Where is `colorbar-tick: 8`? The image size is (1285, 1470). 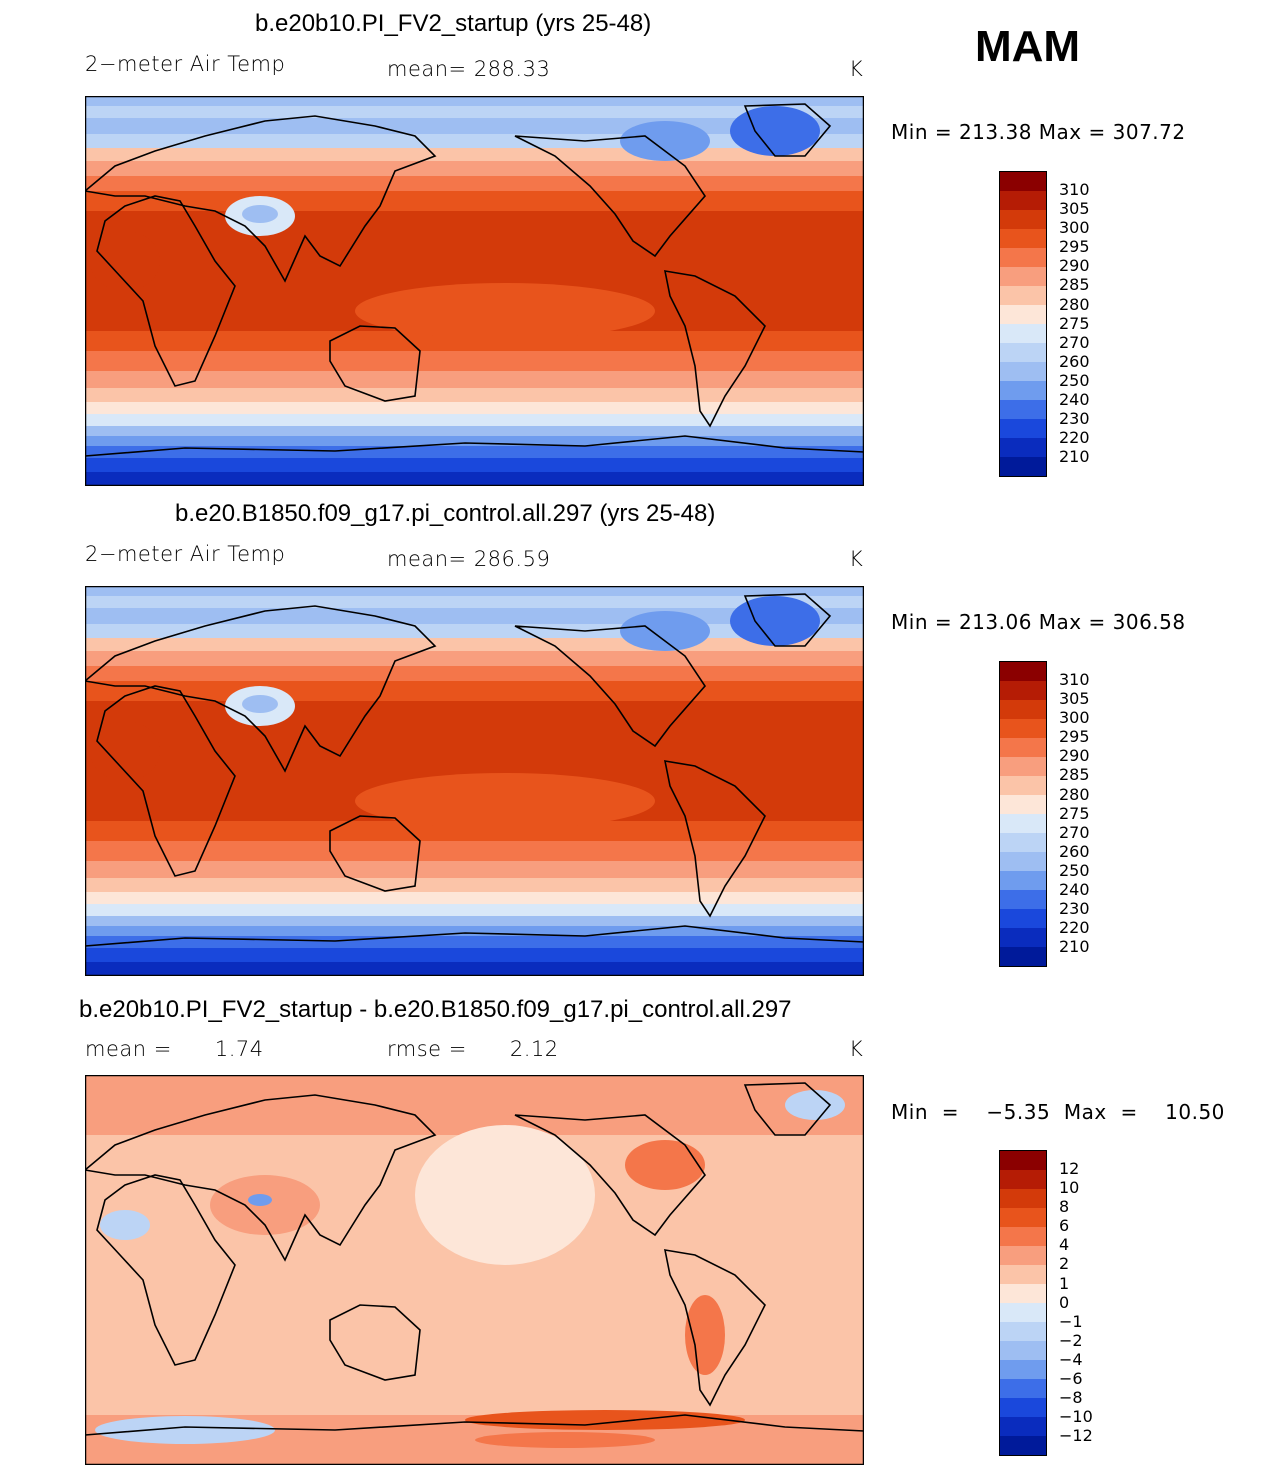
colorbar-tick: 8 is located at coordinates (1064, 1207).